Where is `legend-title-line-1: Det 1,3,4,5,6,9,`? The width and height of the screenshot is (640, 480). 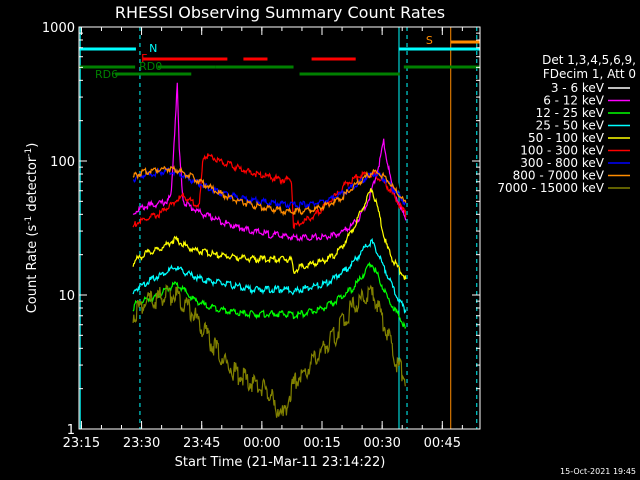
legend-title-line-1: Det 1,3,4,5,6,9, is located at coordinates (589, 60).